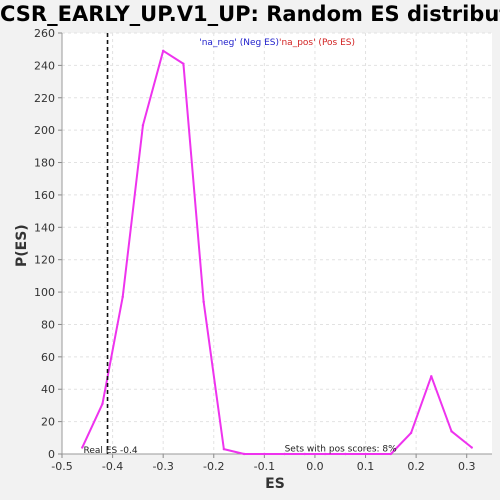 The width and height of the screenshot is (500, 500). I want to click on legend: 'na_neg' (Neg ES)'na_pos' (Pos ES), so click(277, 43).